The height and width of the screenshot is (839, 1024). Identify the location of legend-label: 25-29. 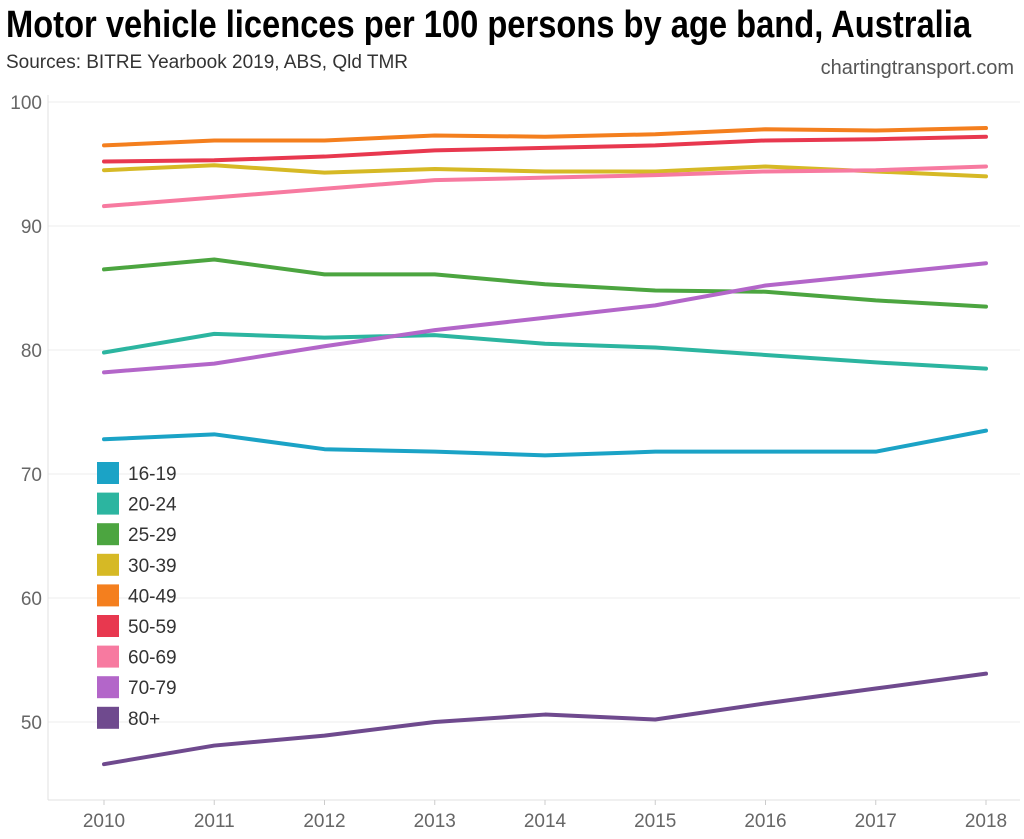
(152, 535).